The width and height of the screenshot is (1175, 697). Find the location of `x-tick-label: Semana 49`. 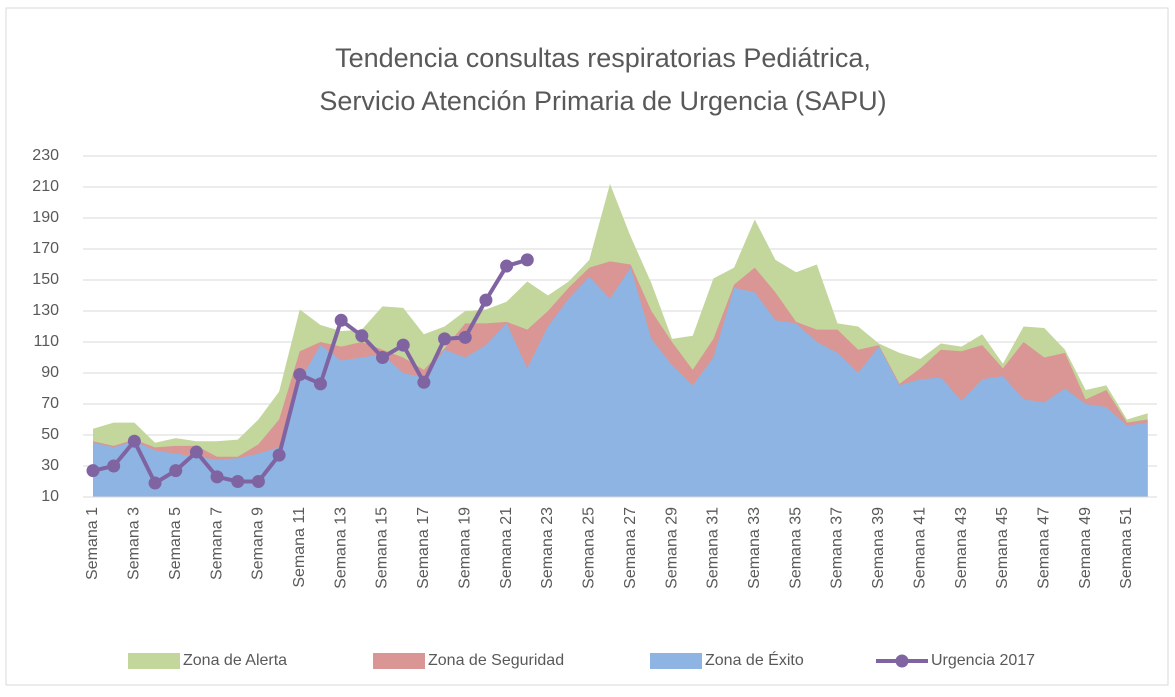

x-tick-label: Semana 49 is located at coordinates (1085, 548).